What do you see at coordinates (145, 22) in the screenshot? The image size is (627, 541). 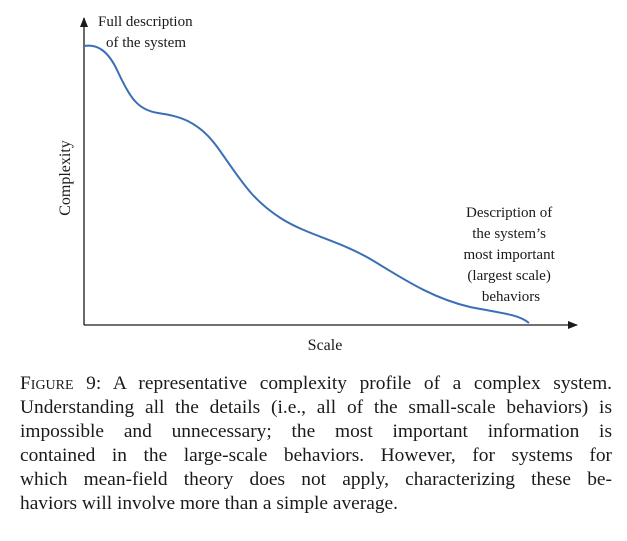 I see `annotation-top-line-1: Full description` at bounding box center [145, 22].